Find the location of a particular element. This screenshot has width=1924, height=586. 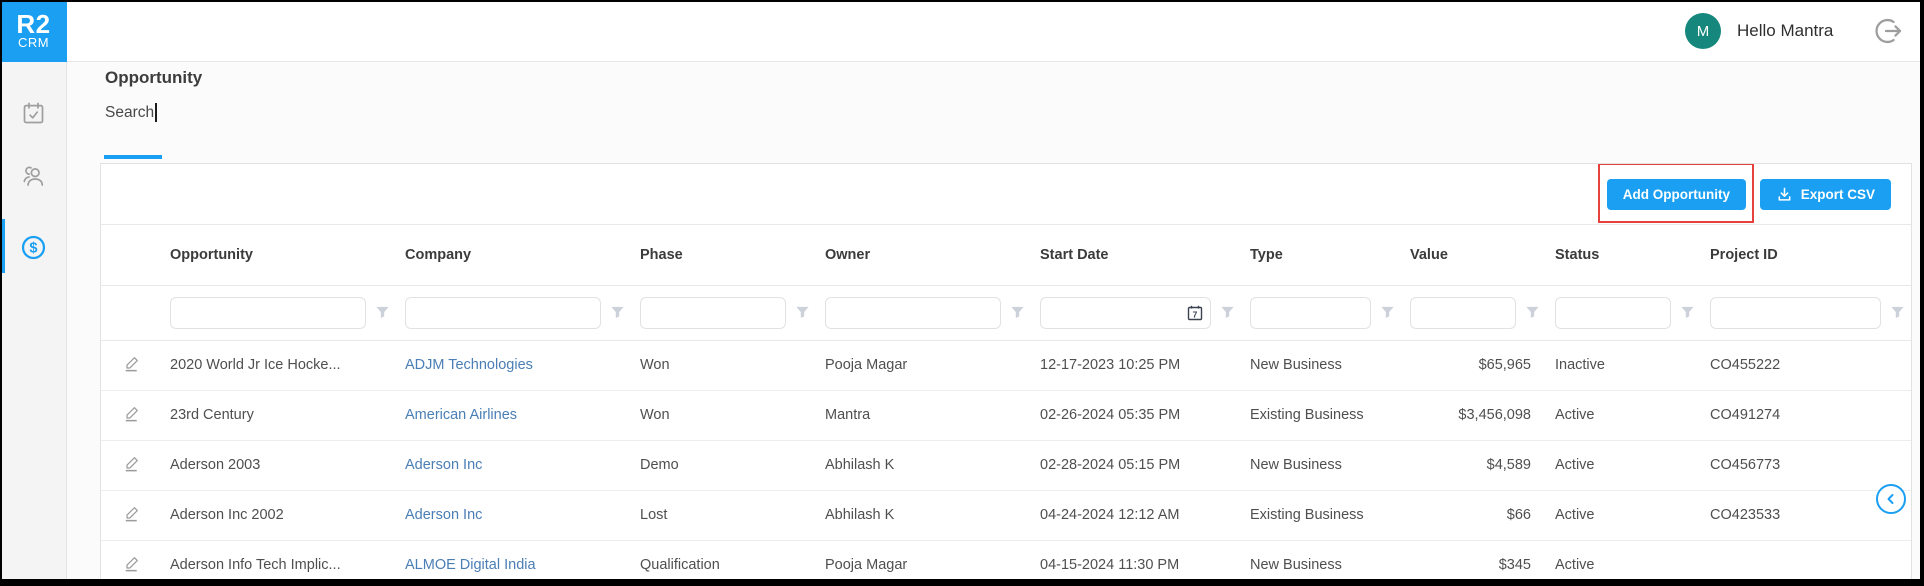

company-link: ALMOE Digital India is located at coordinates (470, 565).